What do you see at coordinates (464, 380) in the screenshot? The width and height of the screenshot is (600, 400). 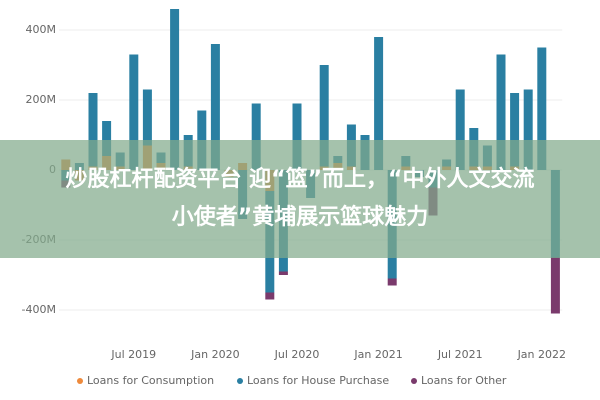 I see `legend-label: Loans for Other` at bounding box center [464, 380].